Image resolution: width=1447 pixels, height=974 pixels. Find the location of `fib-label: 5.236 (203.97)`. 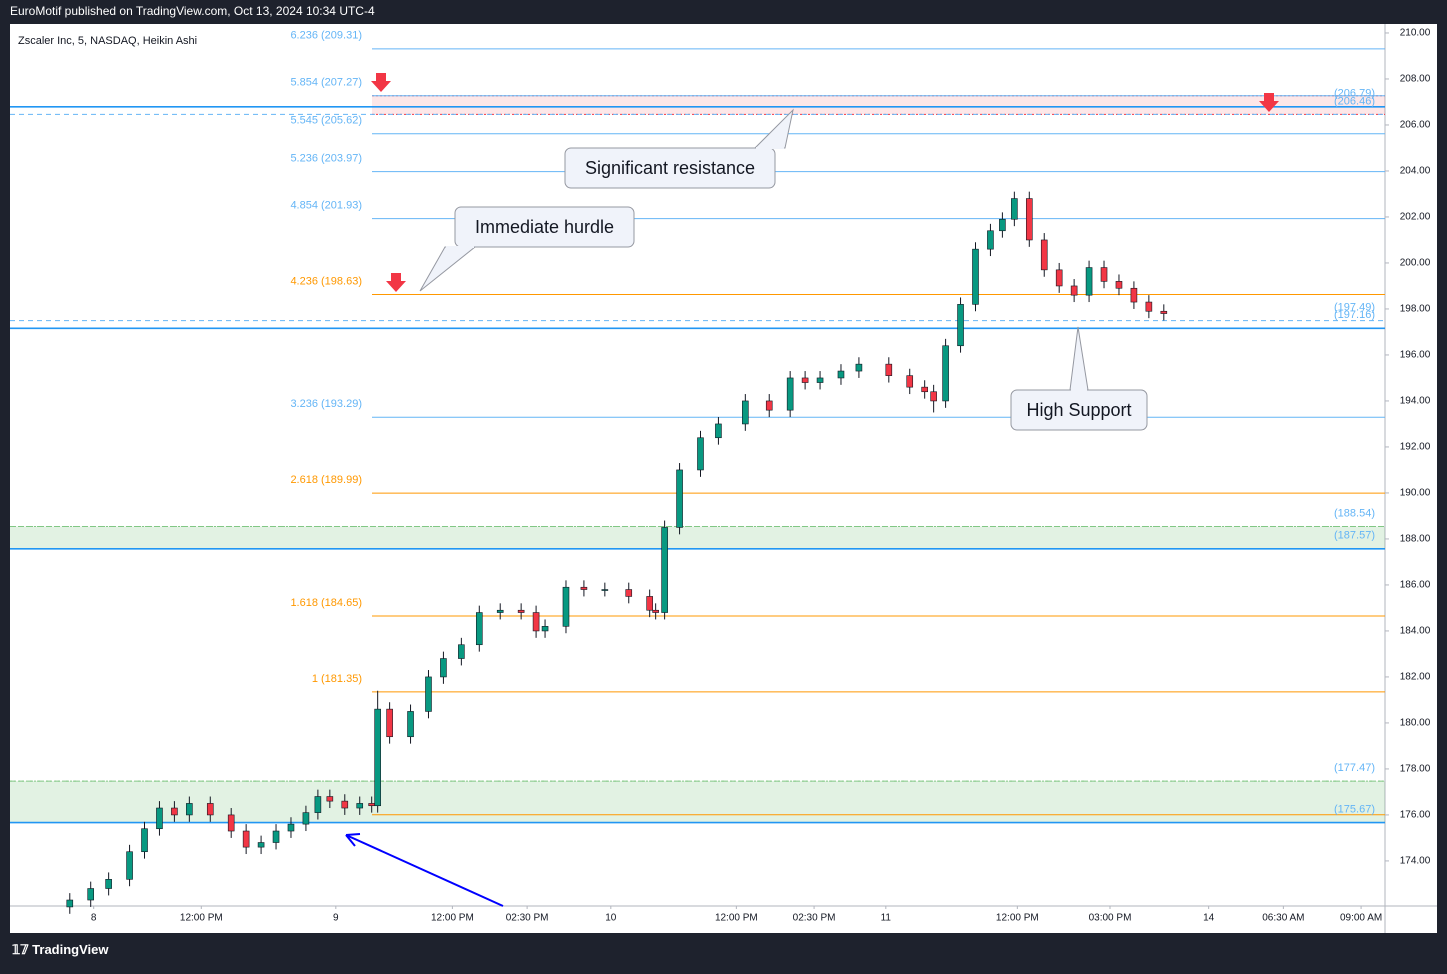

fib-label: 5.236 (203.97) is located at coordinates (326, 159).